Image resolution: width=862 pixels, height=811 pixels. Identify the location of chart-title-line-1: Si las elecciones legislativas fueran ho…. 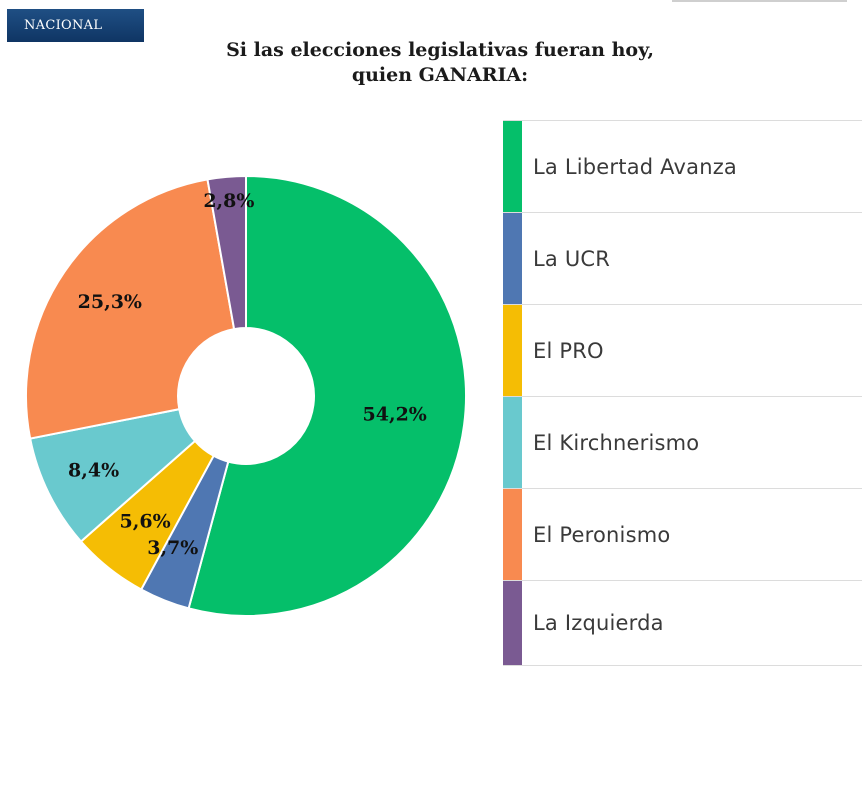
(440, 50).